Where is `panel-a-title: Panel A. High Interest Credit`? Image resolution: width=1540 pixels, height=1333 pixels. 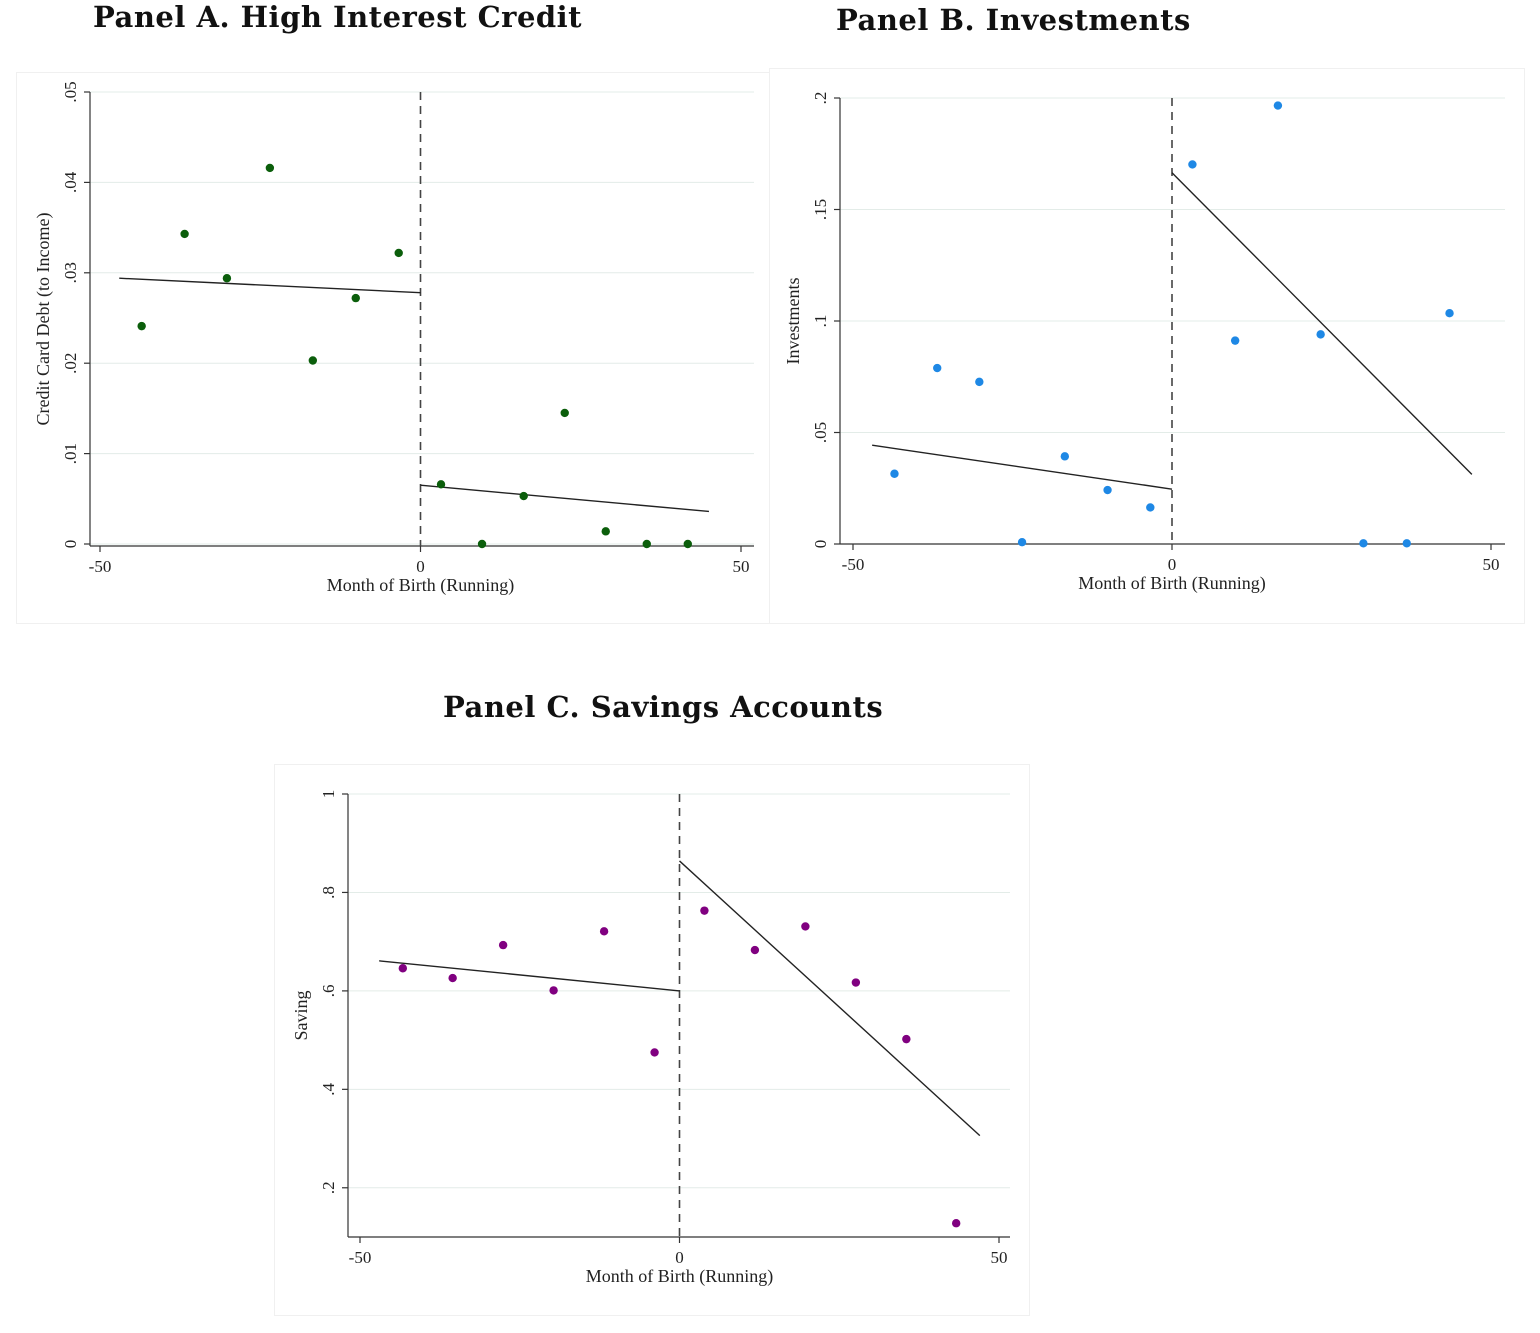
panel-a-title: Panel A. High Interest Credit is located at coordinates (338, 17).